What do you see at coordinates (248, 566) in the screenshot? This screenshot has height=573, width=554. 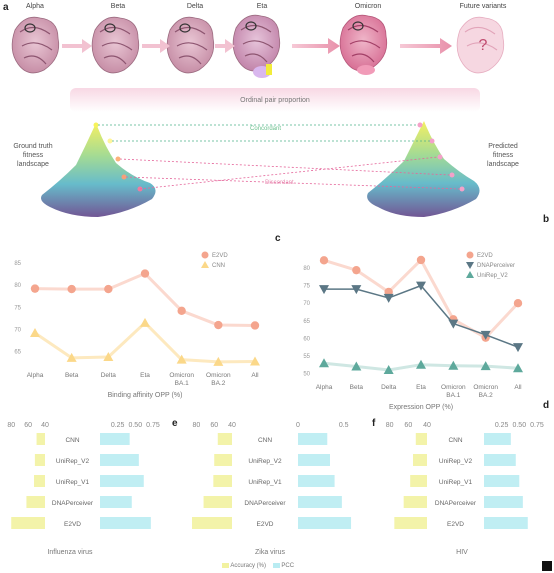 I see `legend-accuracy: Accuracy (%)` at bounding box center [248, 566].